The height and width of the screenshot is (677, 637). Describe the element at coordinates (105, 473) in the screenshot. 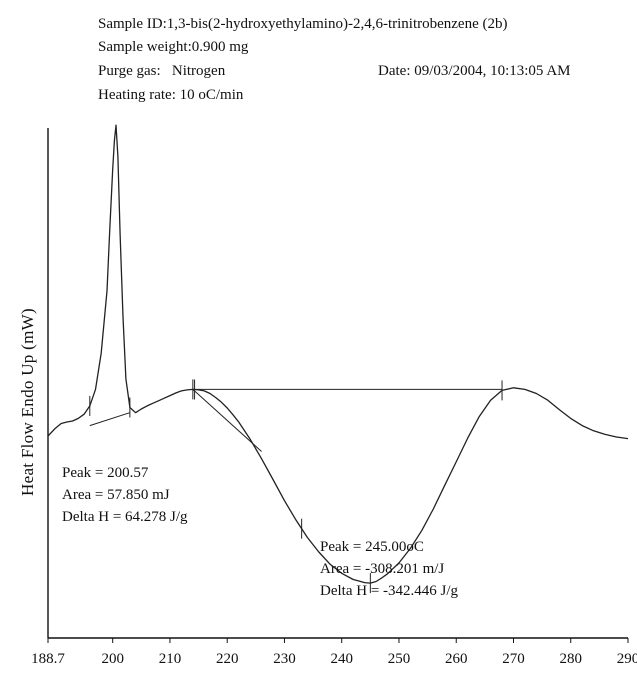

I see `peak1-label: Peak = 200.57` at that location.